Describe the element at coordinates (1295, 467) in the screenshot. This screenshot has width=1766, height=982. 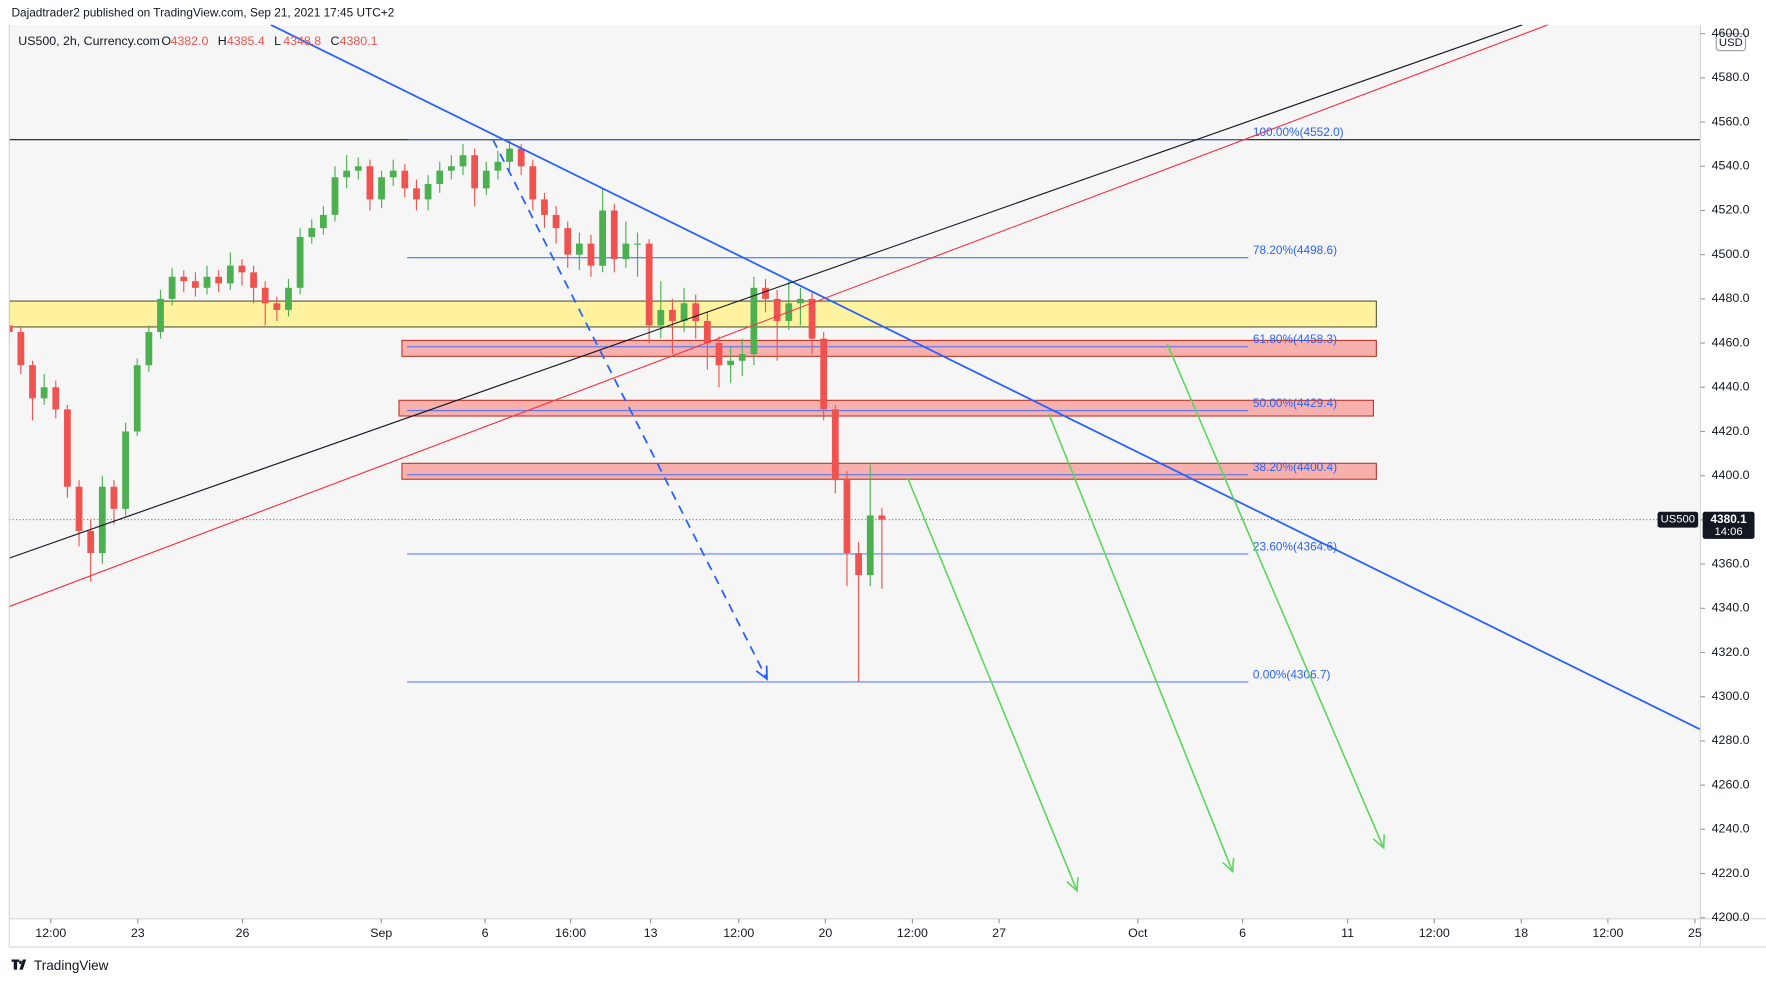
I see `fib-label: 38.20%(4400.4)` at that location.